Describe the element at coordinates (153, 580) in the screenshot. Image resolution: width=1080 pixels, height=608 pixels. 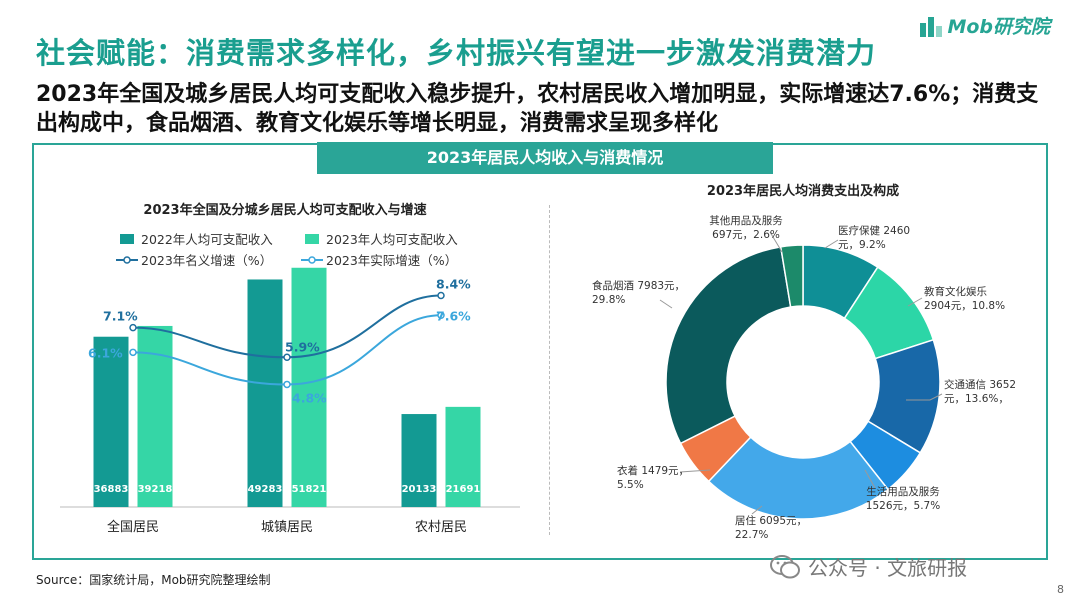
I see `source-note: Source：国家统计局，Mob研究院整理绘制` at that location.